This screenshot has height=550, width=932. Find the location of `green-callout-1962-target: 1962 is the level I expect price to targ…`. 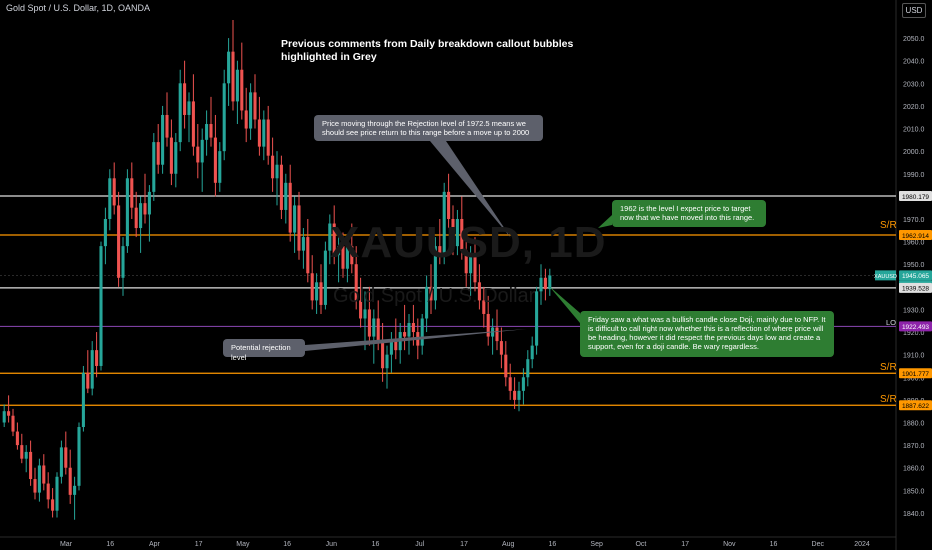

green-callout-1962-target: 1962 is the level I expect price to targ… is located at coordinates (689, 213).